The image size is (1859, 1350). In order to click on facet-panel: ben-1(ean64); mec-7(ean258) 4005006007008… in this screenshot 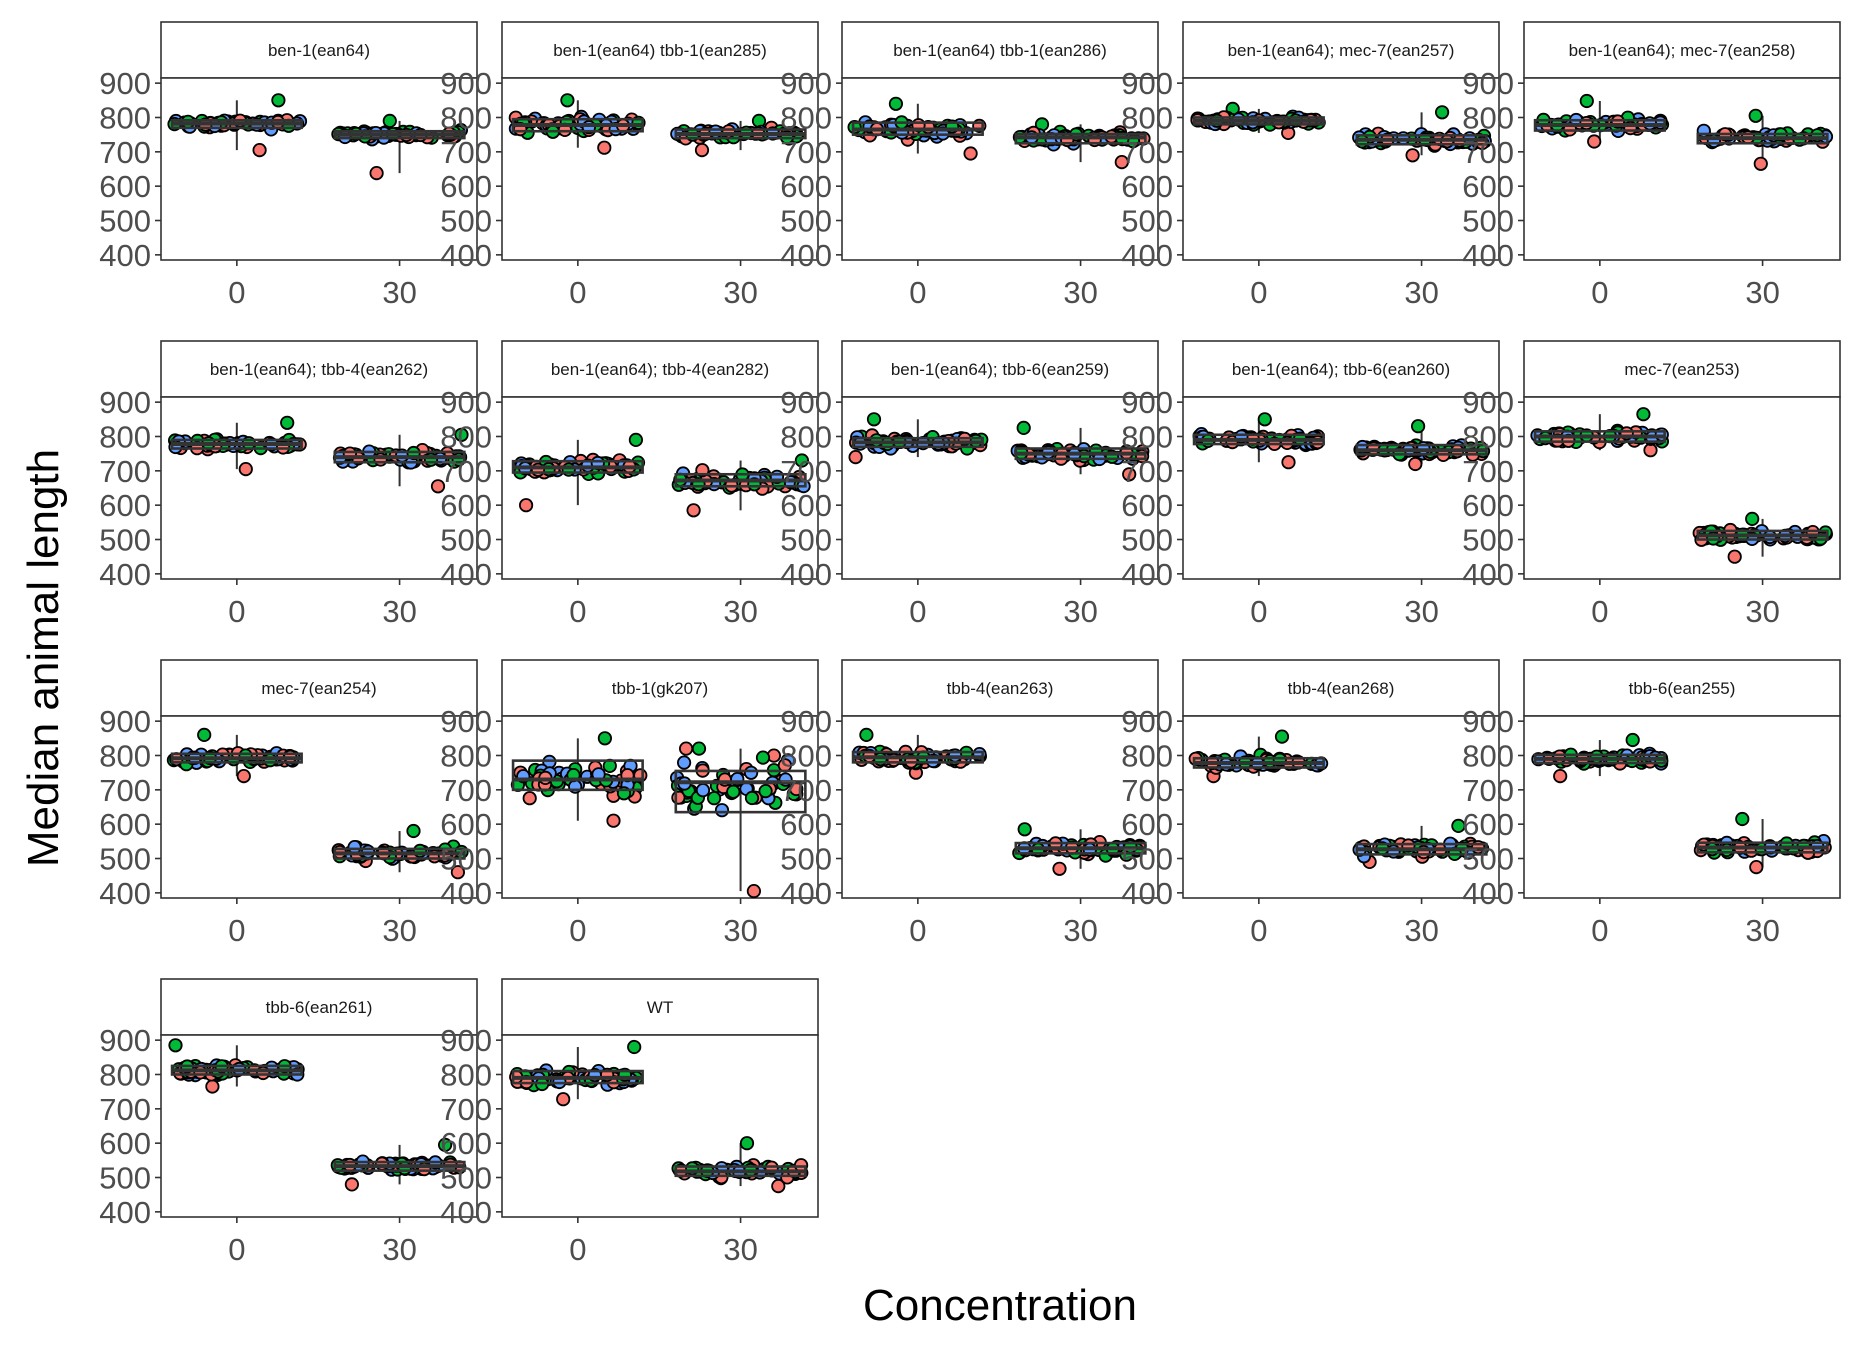, I will do `click(1651, 165)`.